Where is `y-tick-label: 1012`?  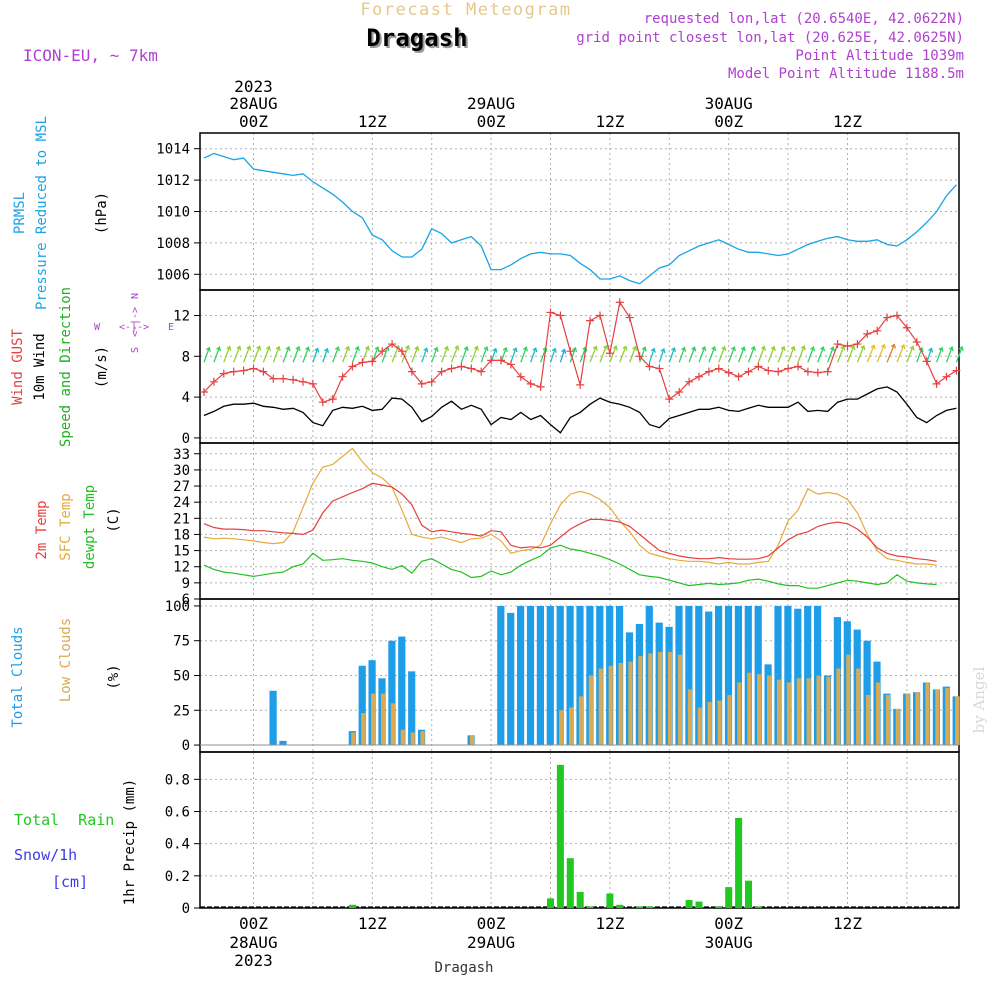 y-tick-label: 1012 is located at coordinates (173, 181).